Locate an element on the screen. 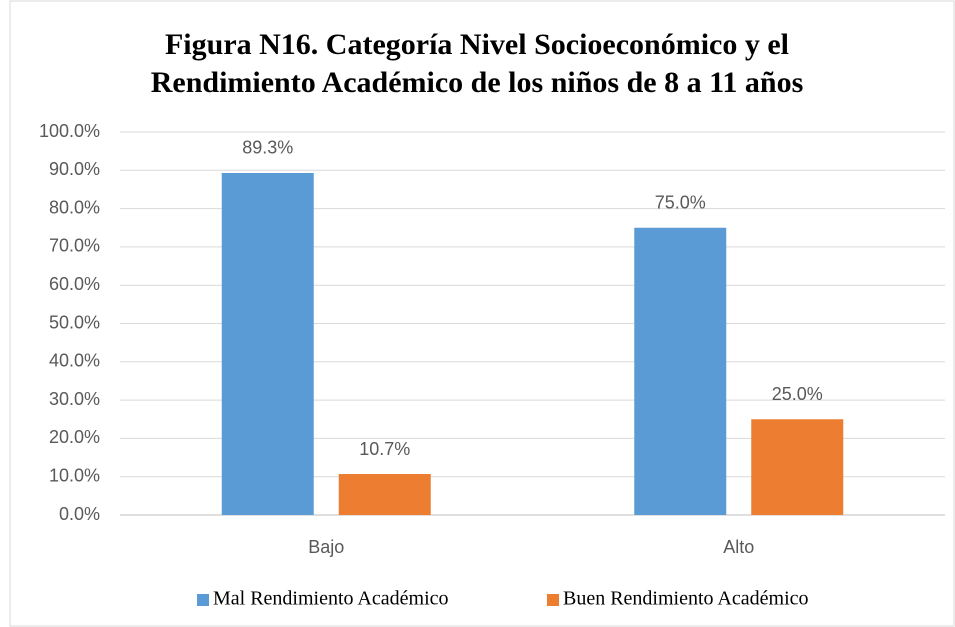 Image resolution: width=955 pixels, height=627 pixels. y-tick-label: 10.0% is located at coordinates (74, 475).